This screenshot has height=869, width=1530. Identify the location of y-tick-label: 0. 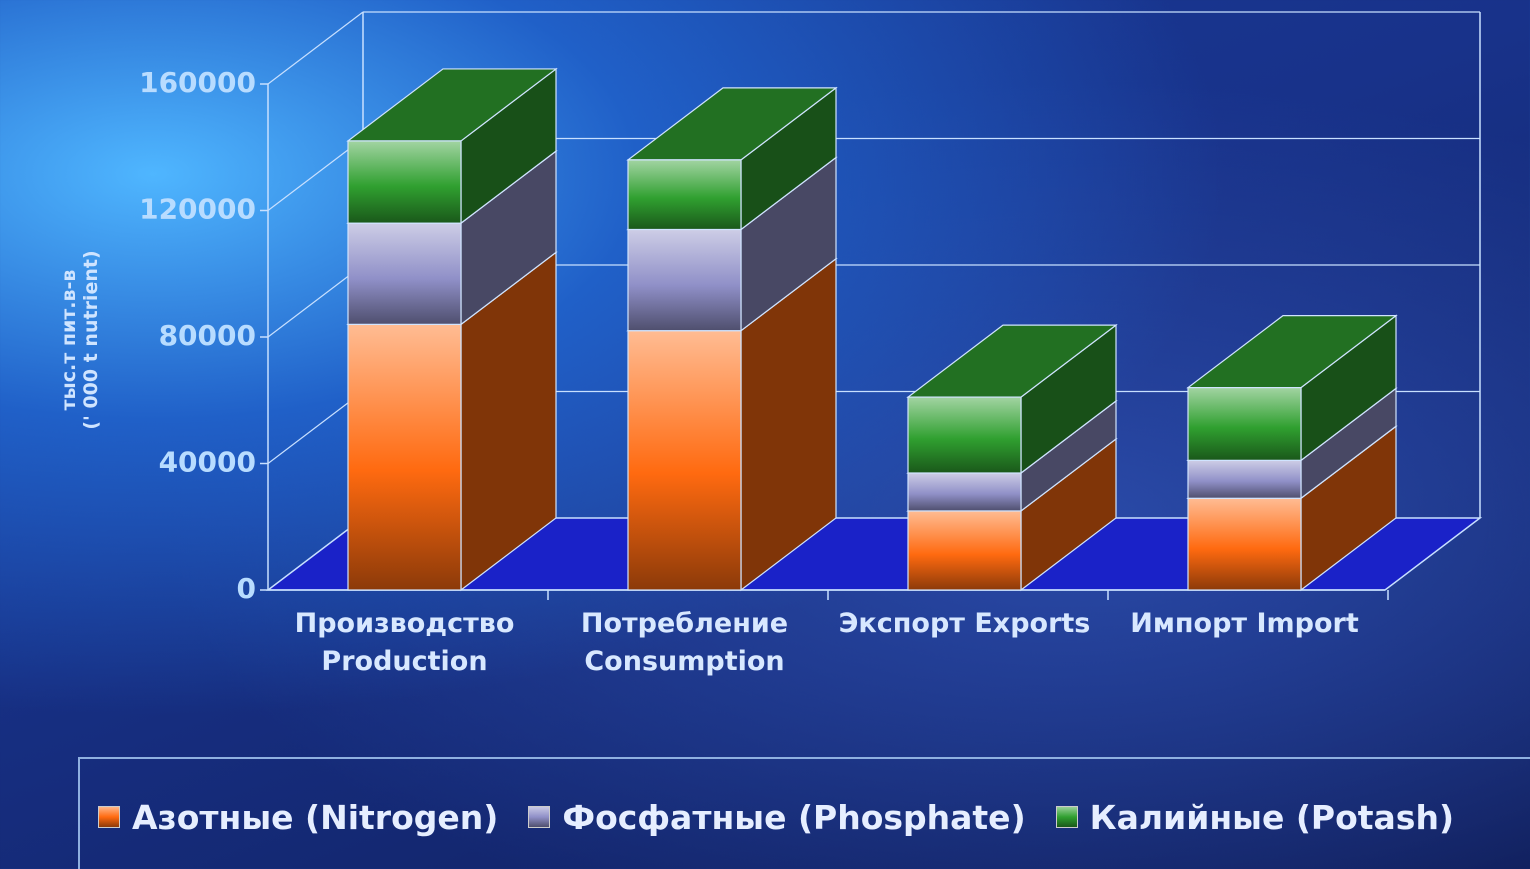
(246, 588).